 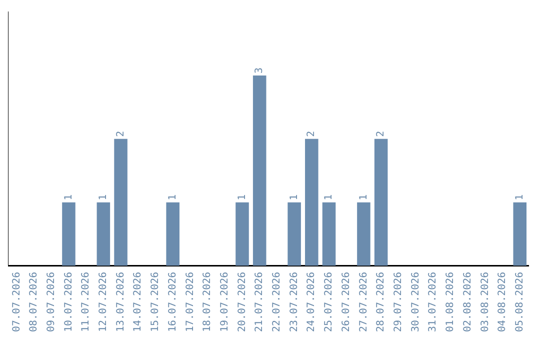 What do you see at coordinates (468, 302) in the screenshot?
I see `x-tick-label: 02.08.2026` at bounding box center [468, 302].